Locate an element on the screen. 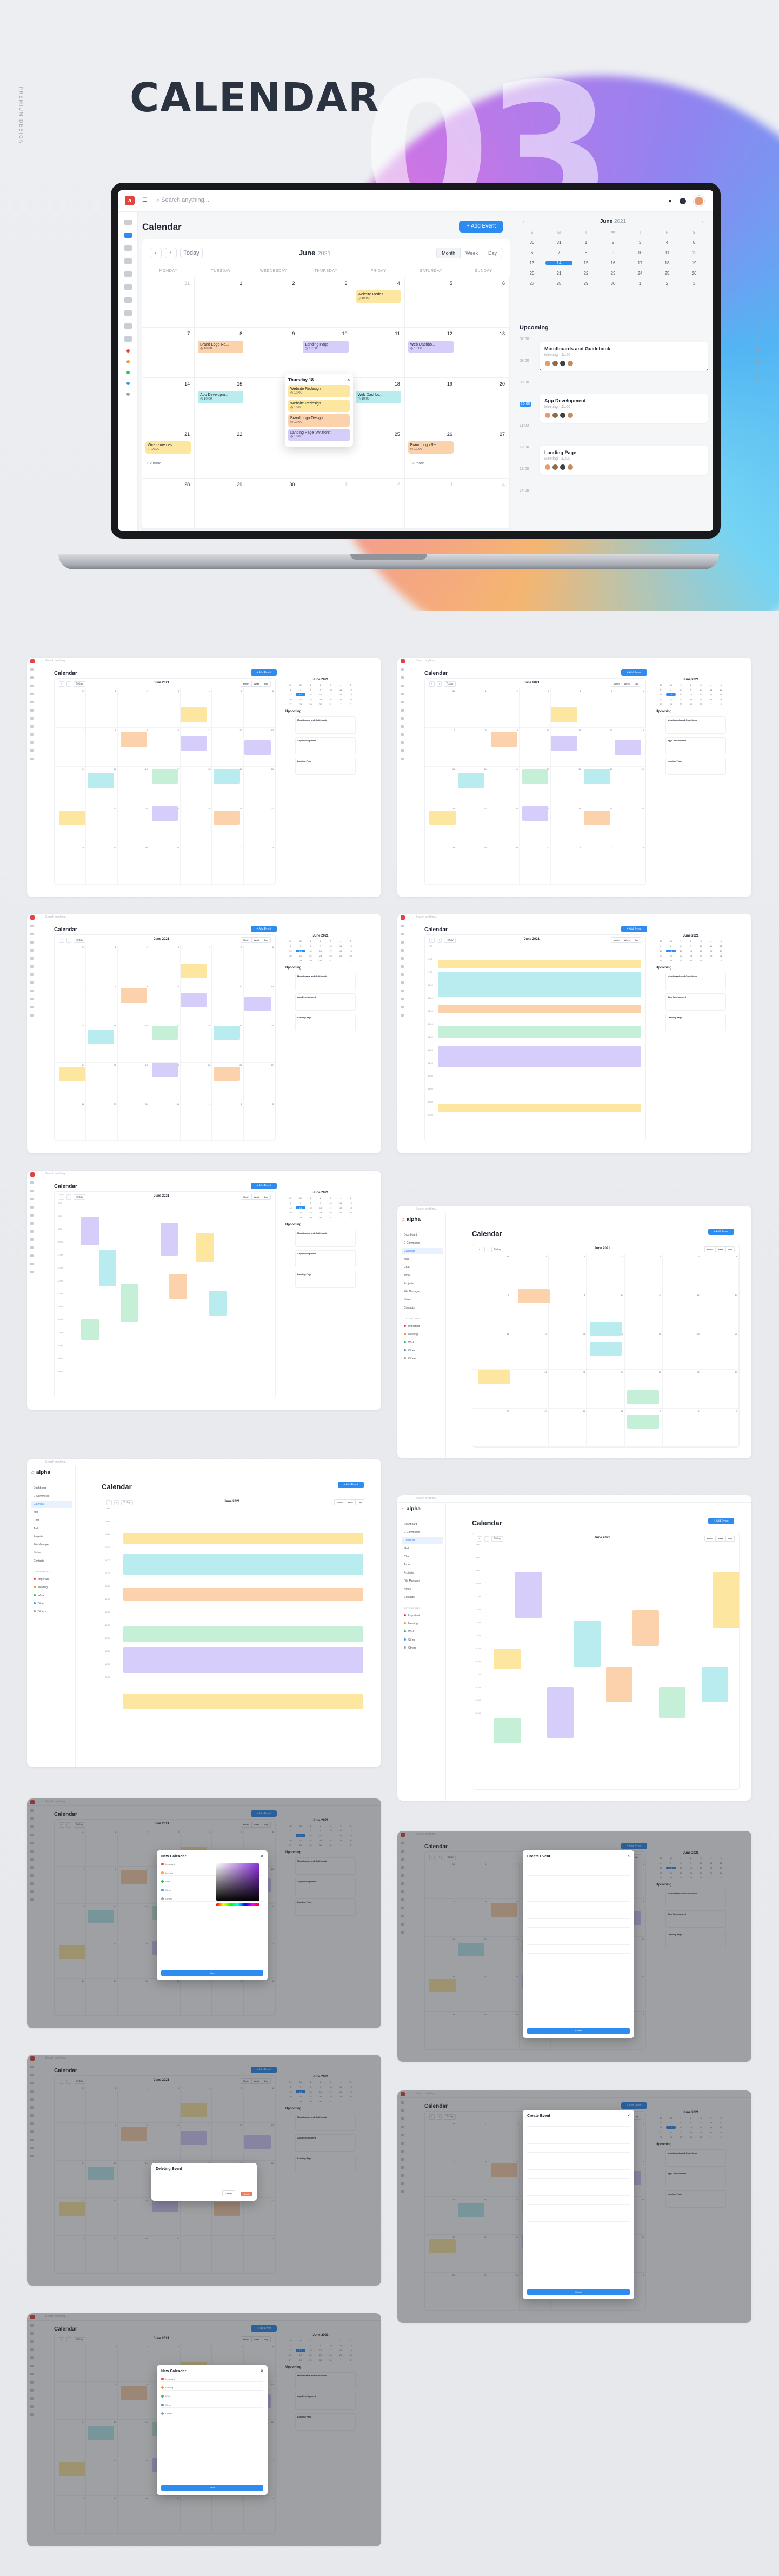 The image size is (779, 2576). thumb-mini-date: 9 is located at coordinates (691, 689).